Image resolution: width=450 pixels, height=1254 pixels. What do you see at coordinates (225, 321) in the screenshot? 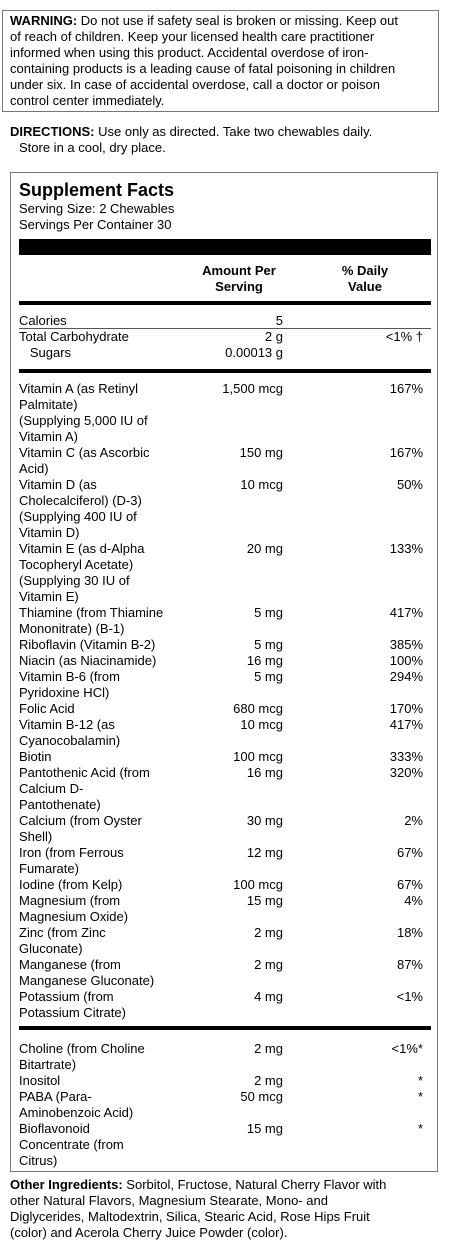
I see `nutrient-row: Calories 5` at bounding box center [225, 321].